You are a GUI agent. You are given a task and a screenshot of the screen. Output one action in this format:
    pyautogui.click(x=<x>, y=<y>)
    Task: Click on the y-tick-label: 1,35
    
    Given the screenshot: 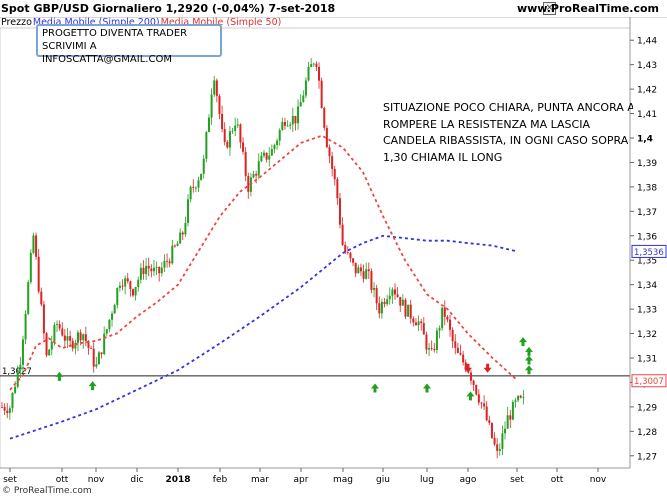 What is the action you would take?
    pyautogui.click(x=647, y=262)
    